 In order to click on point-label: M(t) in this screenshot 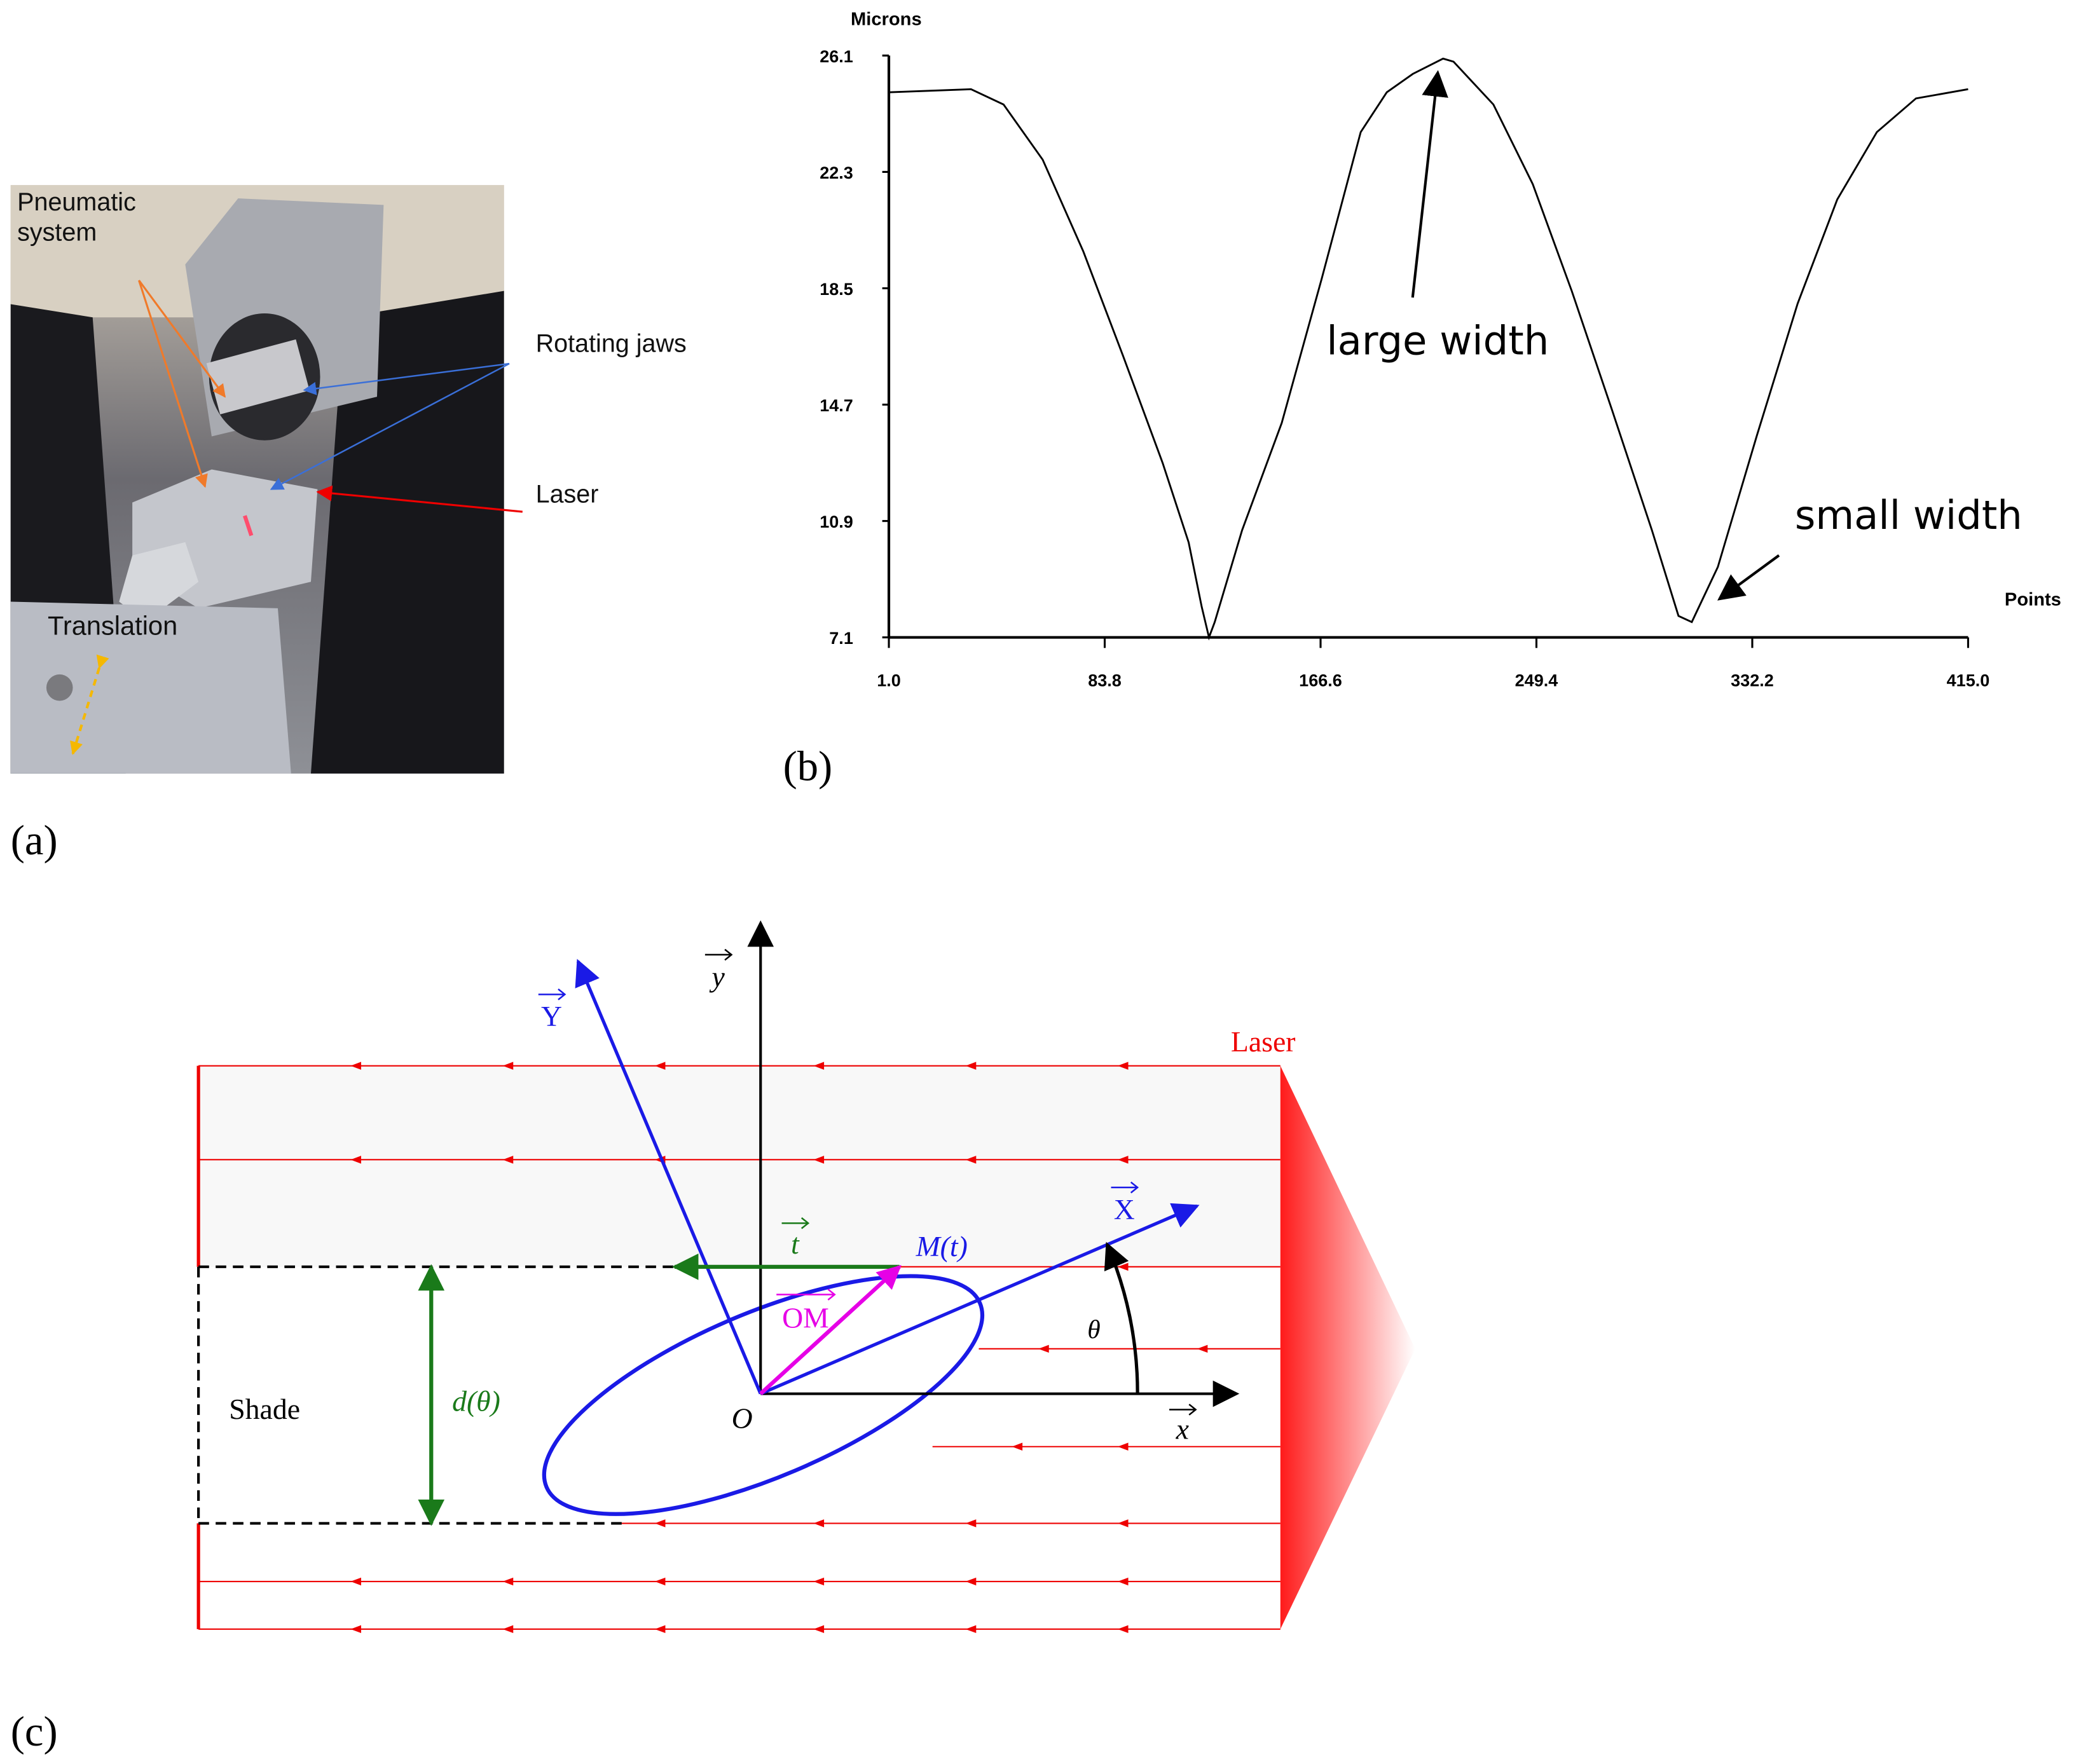, I will do `click(942, 1246)`.